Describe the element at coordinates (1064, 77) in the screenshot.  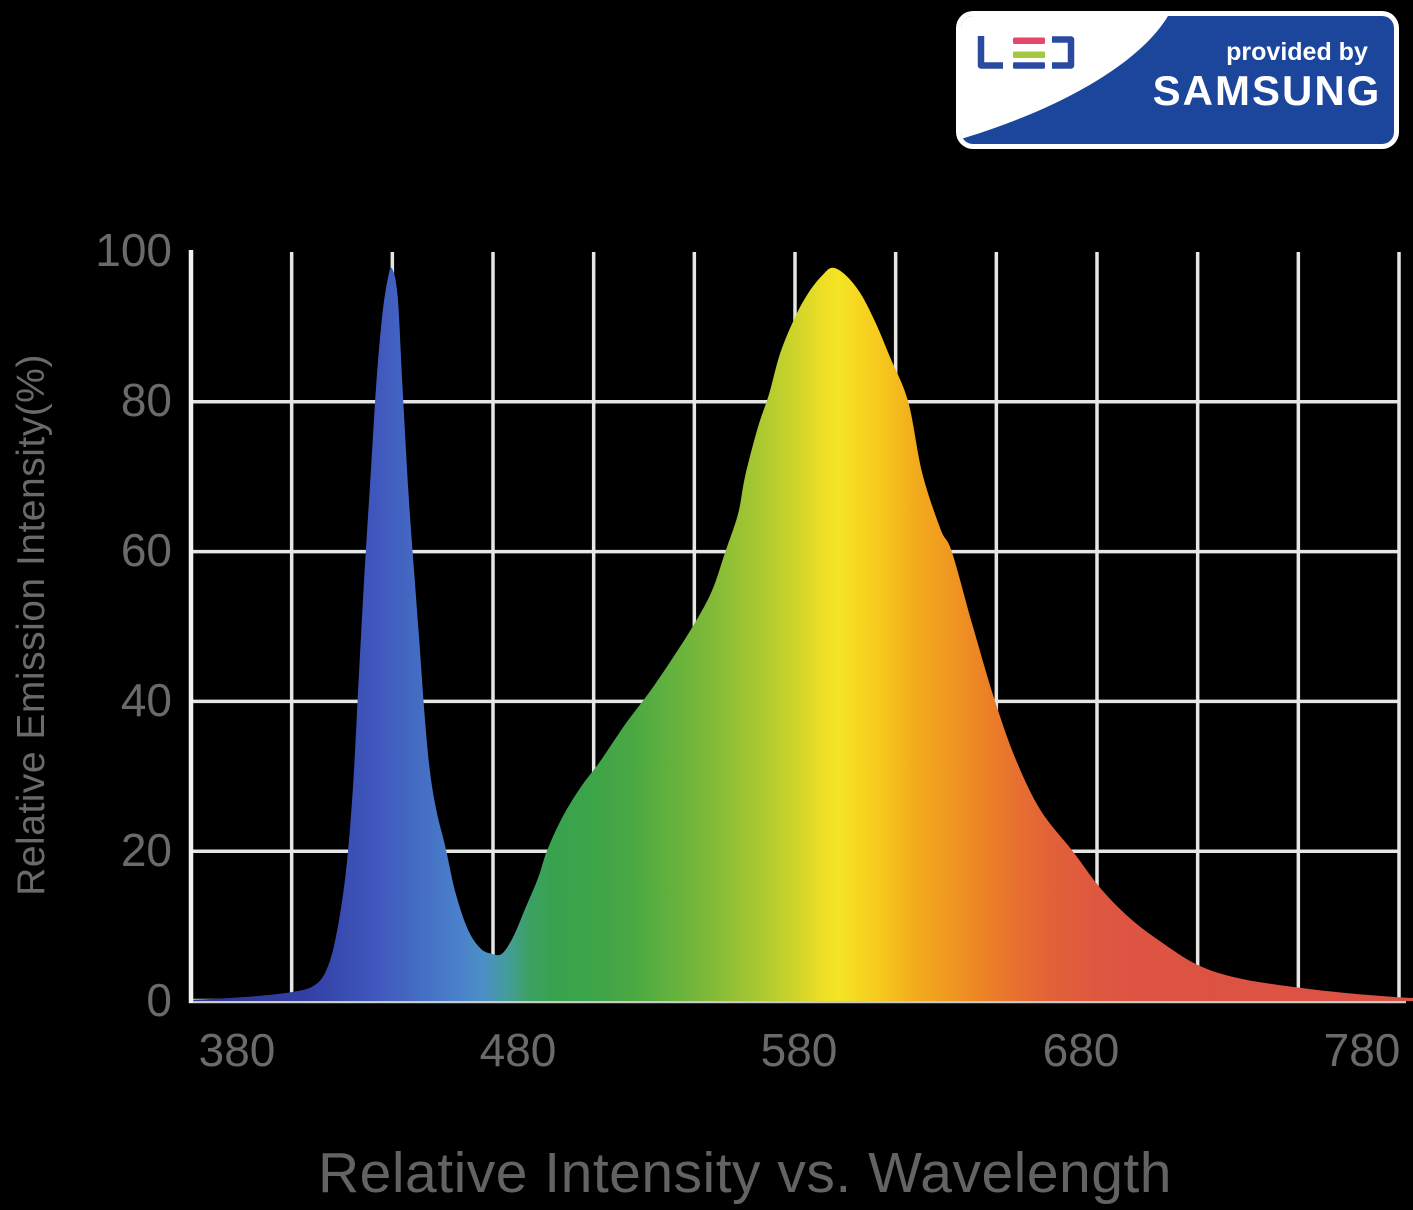
I see `logo-swoosh` at that location.